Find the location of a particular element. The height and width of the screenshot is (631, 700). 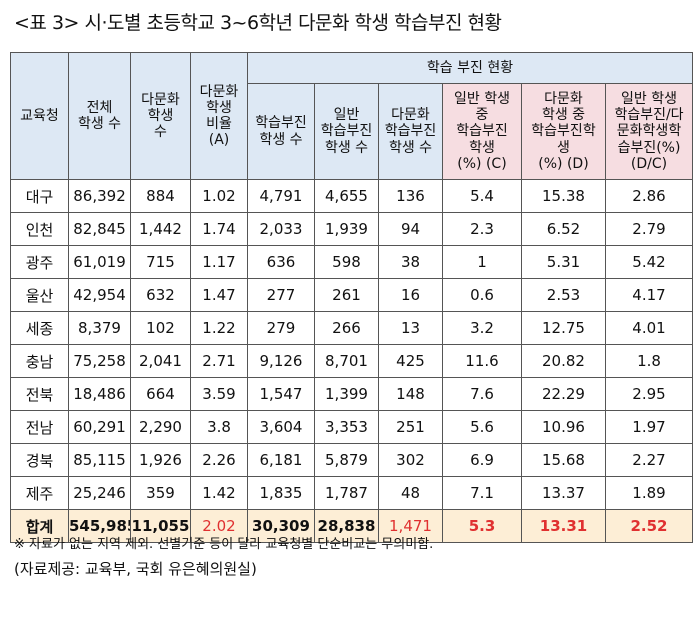

cell: 1.42 is located at coordinates (219, 493).